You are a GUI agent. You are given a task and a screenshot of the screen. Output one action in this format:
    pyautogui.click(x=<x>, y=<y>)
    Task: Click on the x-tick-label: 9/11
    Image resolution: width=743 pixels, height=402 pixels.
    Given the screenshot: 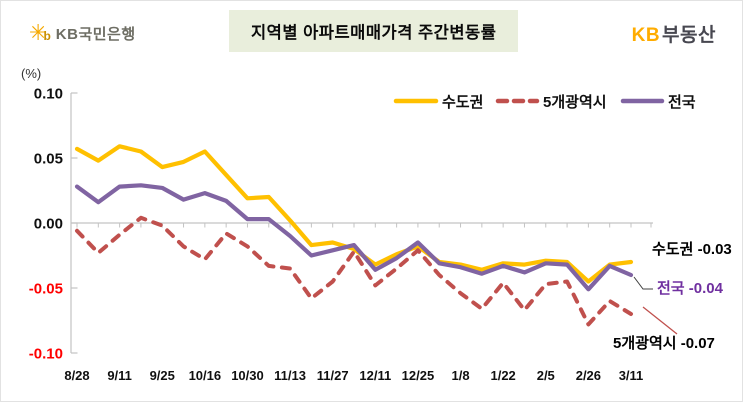 What is the action you would take?
    pyautogui.click(x=119, y=375)
    